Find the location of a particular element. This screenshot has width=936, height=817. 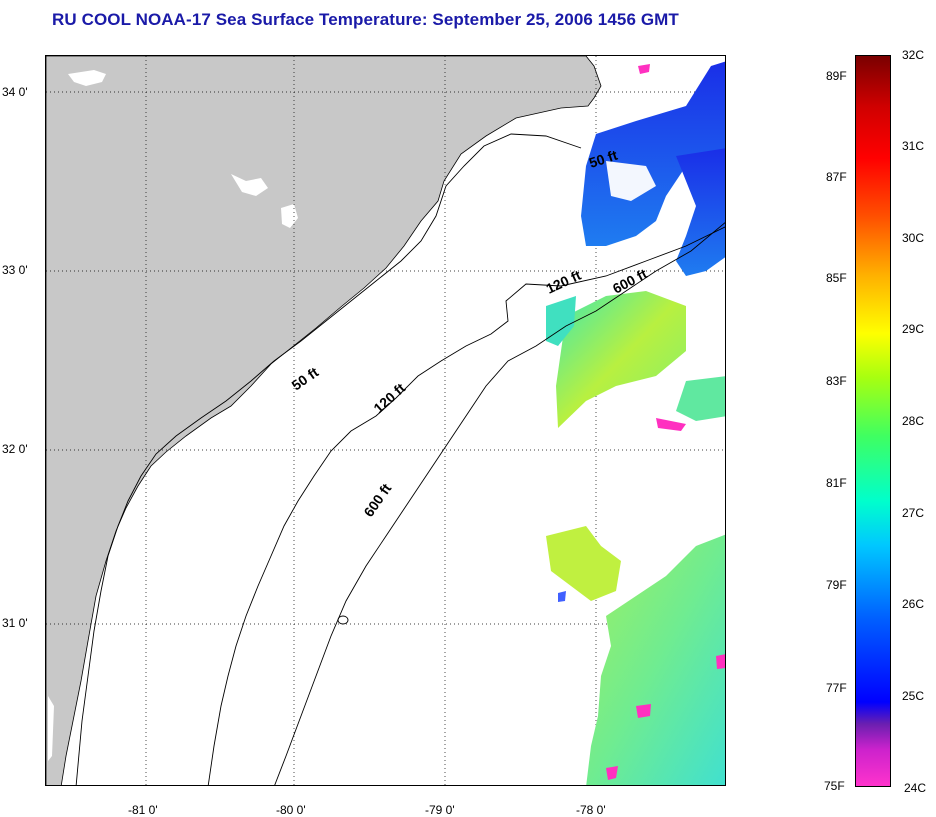

colorbar-c-label: 26C is located at coordinates (913, 604).